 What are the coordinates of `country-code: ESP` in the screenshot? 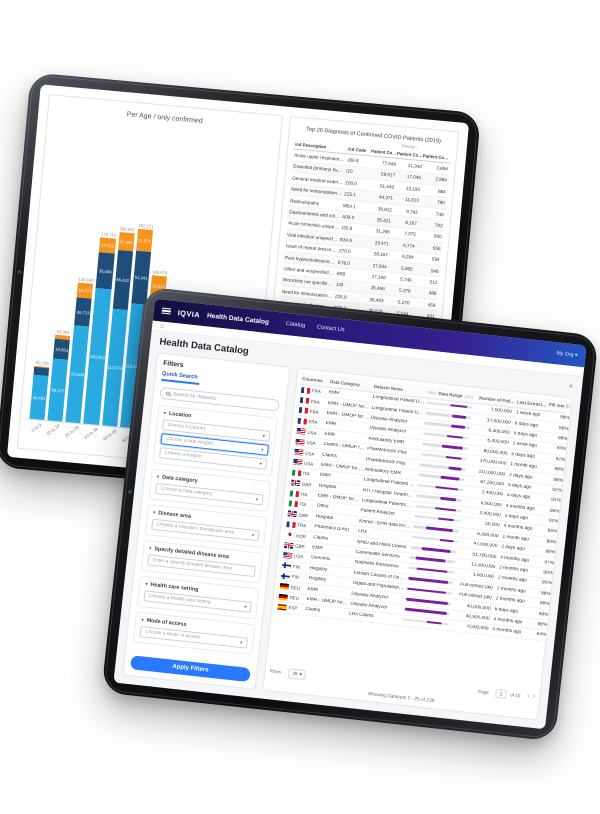 It's located at (293, 608).